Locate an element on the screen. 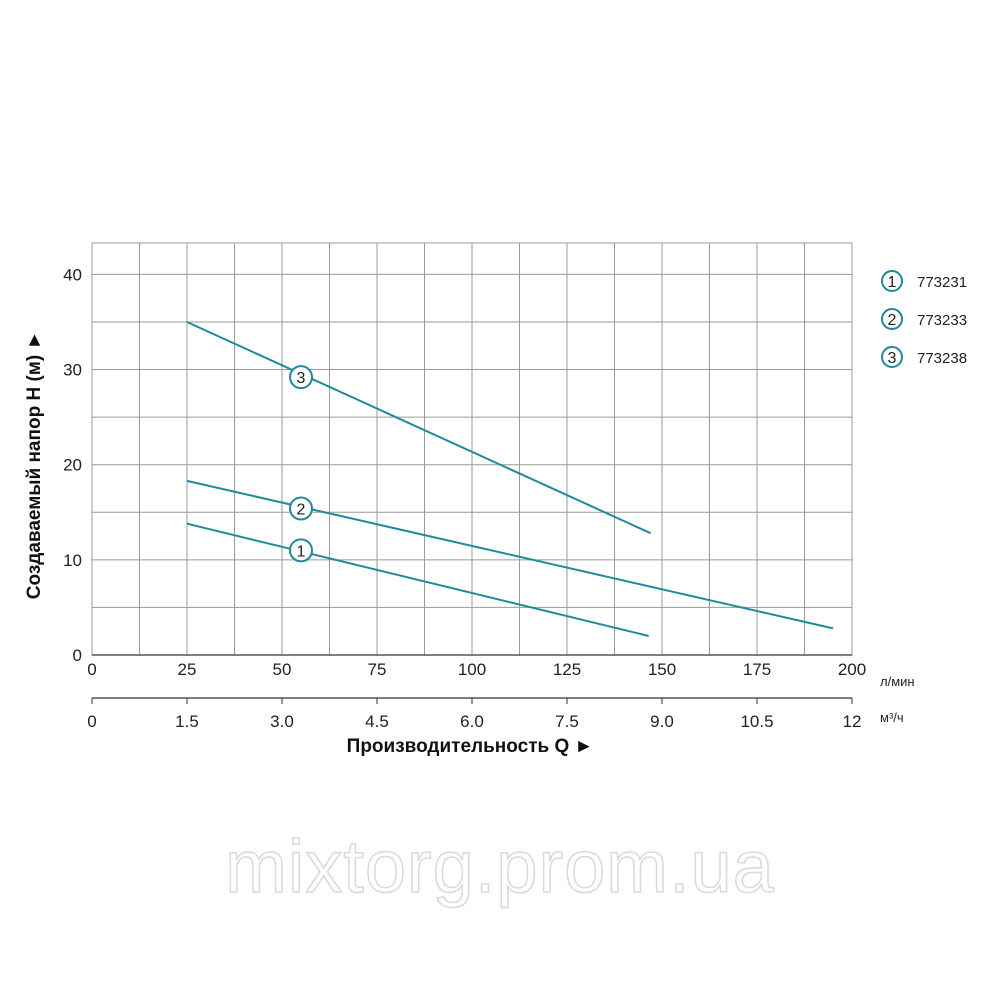 This screenshot has width=1000, height=1000. x-tick-label-primary: 200 is located at coordinates (852, 669).